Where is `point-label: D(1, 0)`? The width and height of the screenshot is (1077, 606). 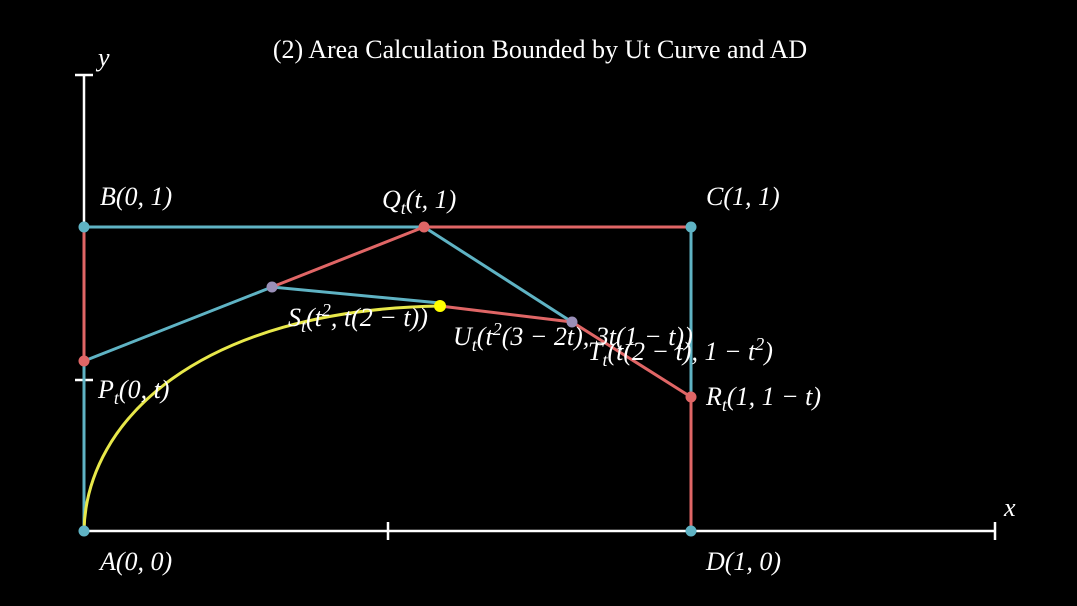
point-label: D(1, 0) is located at coordinates (743, 561).